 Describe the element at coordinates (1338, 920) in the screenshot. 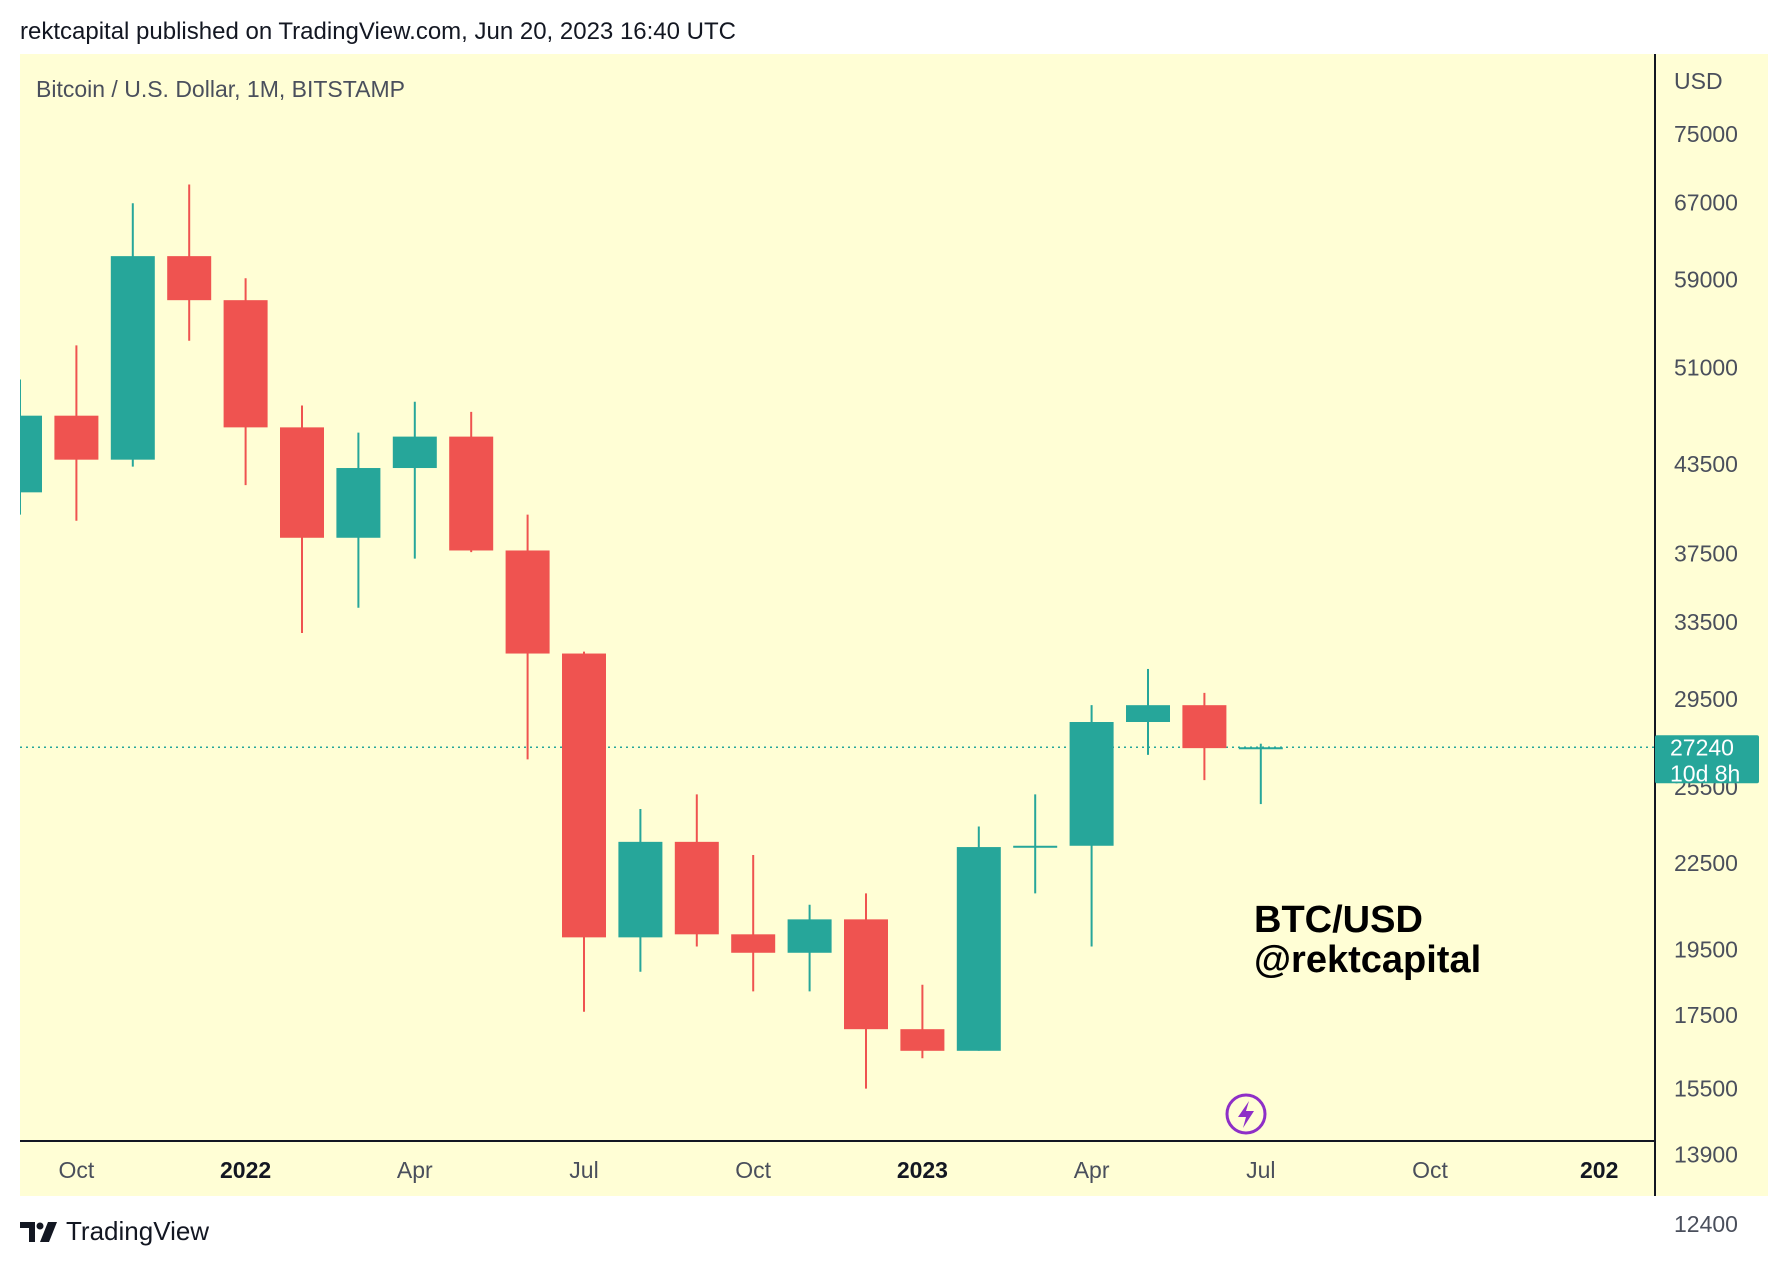

I see `annotation-line1: BTC/USD` at that location.